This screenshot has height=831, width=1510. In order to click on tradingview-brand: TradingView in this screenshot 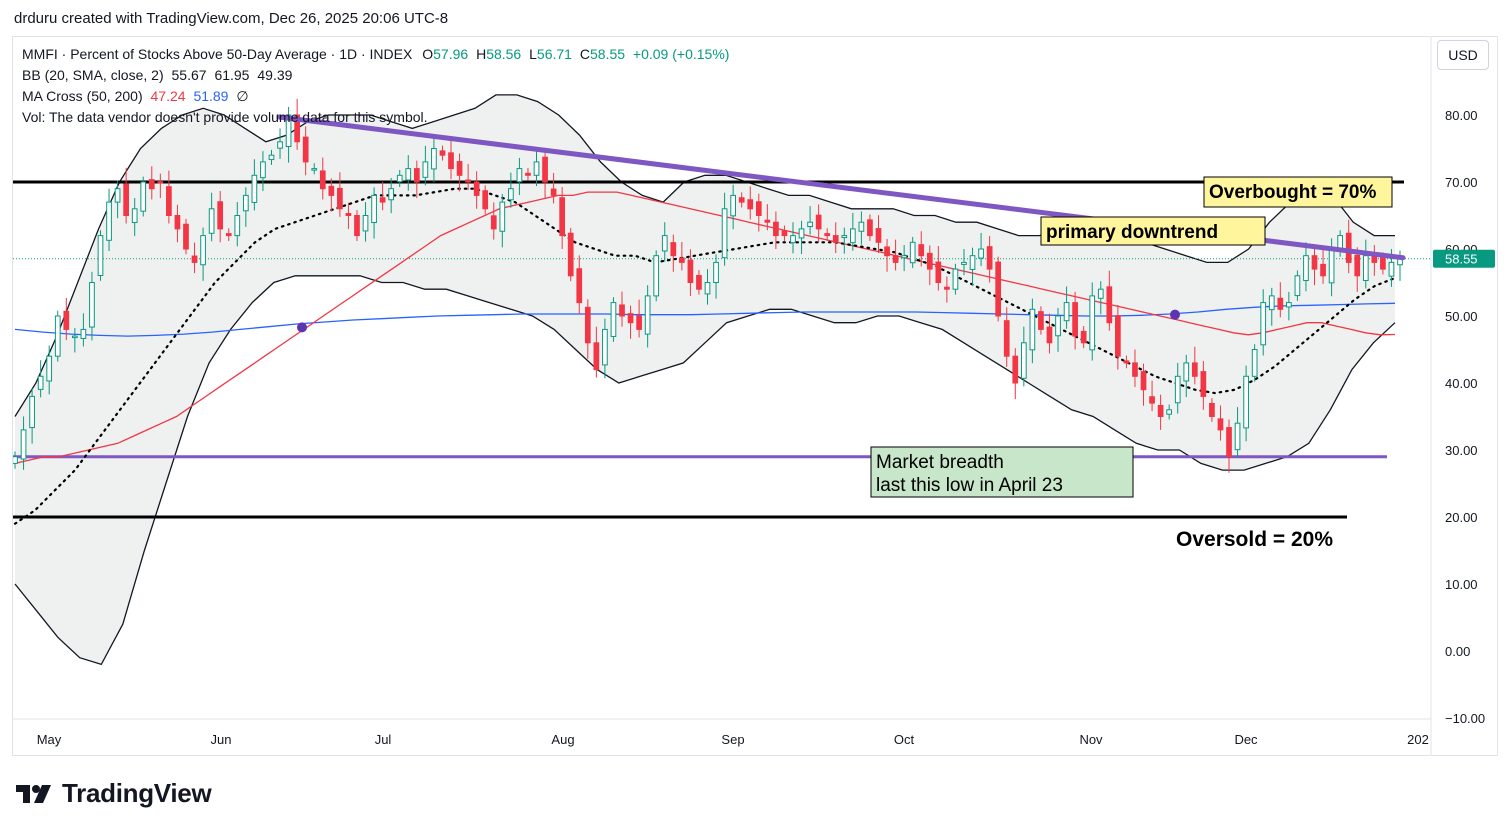, I will do `click(113, 793)`.